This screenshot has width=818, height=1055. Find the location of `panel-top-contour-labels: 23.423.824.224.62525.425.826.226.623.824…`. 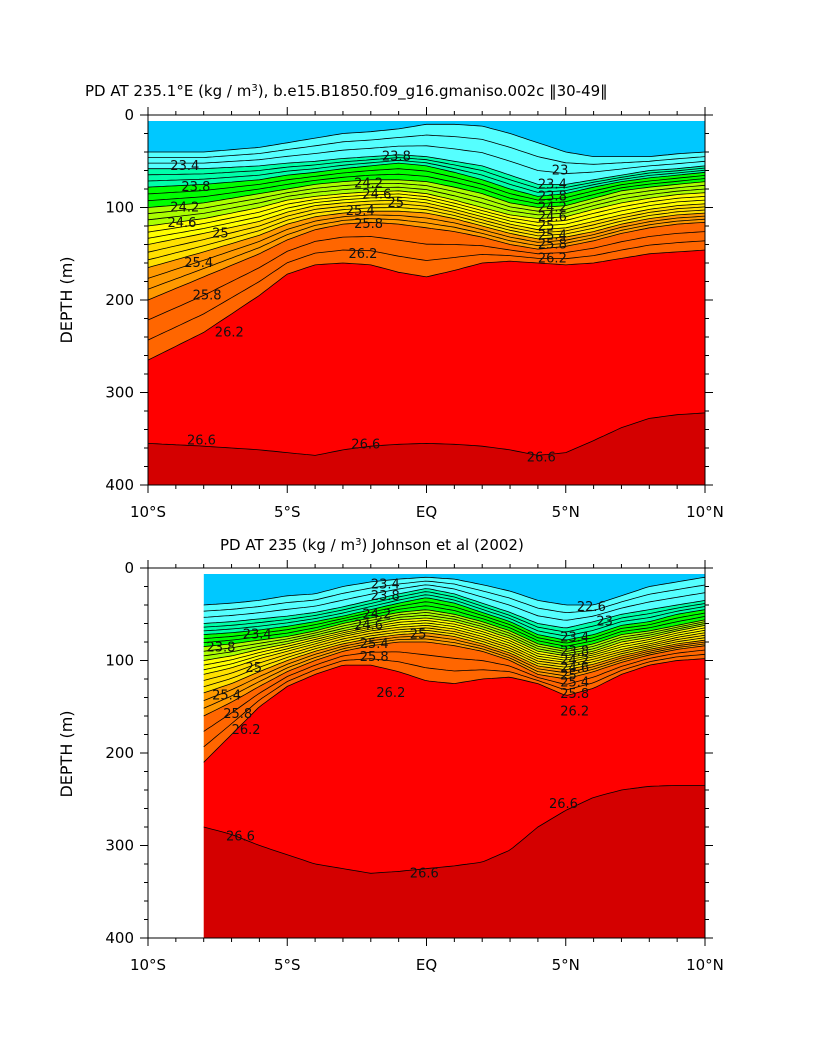

panel-top-contour-labels: 23.423.824.224.62525.425.826.226.623.824… is located at coordinates (368, 308).